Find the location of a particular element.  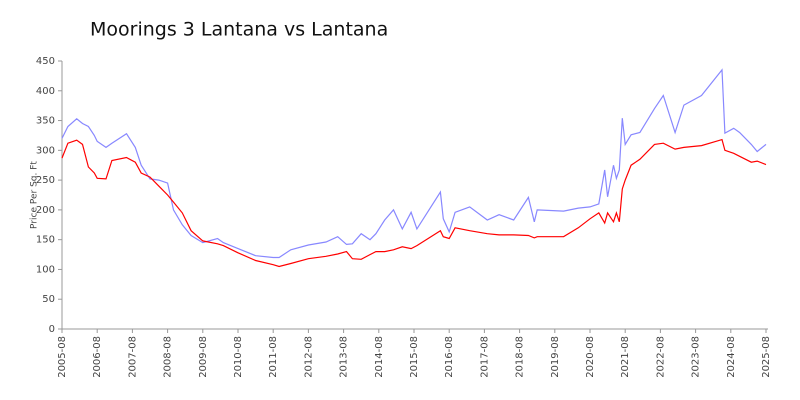

x-tick-label: 2010-08 is located at coordinates (238, 357).